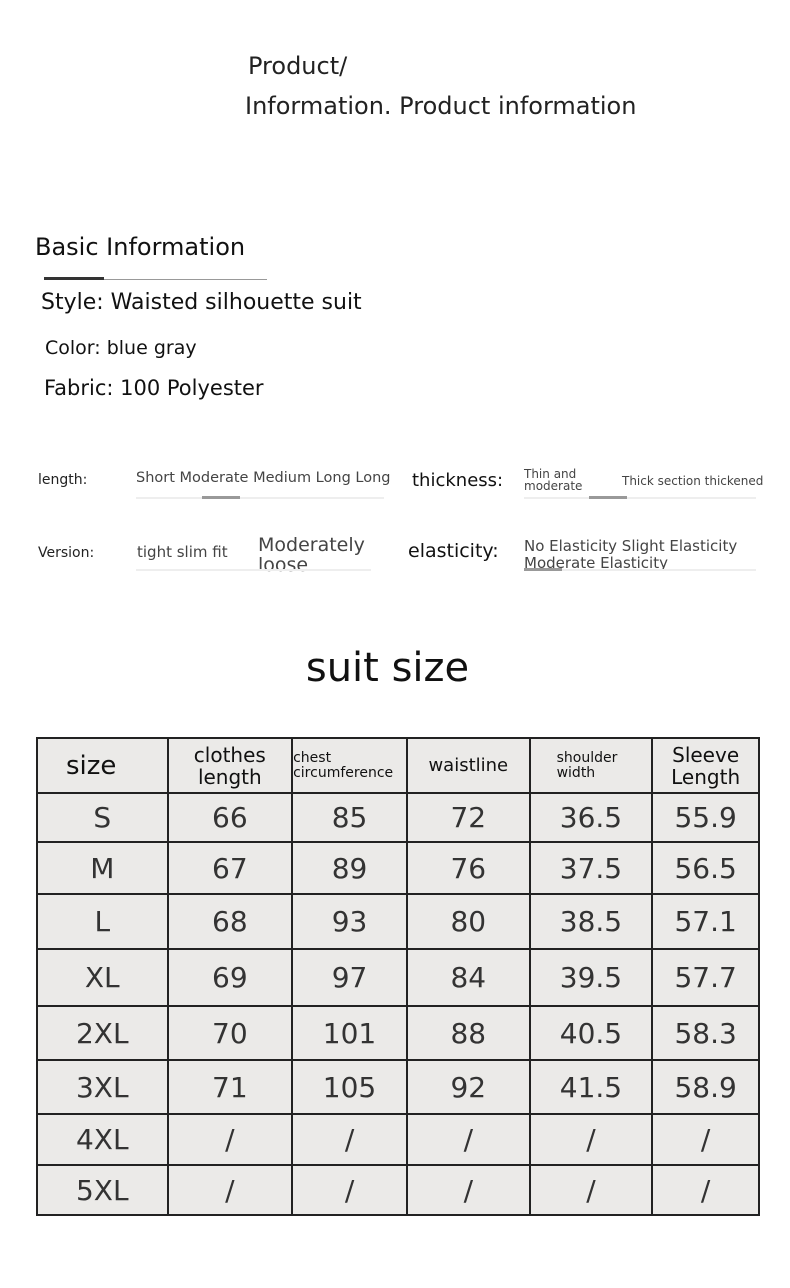  I want to click on table-cell: 56.5, so click(705, 868).